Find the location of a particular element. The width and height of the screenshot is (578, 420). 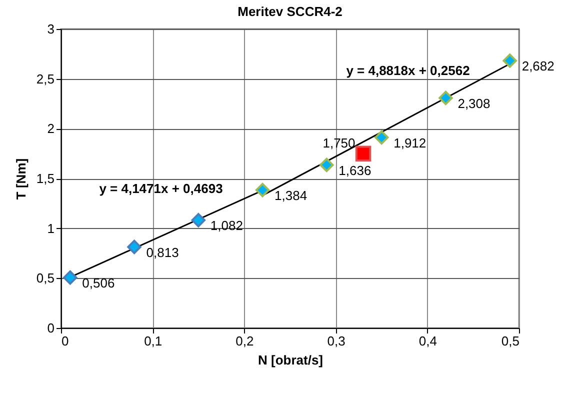

data-label: 2,308 is located at coordinates (474, 103).